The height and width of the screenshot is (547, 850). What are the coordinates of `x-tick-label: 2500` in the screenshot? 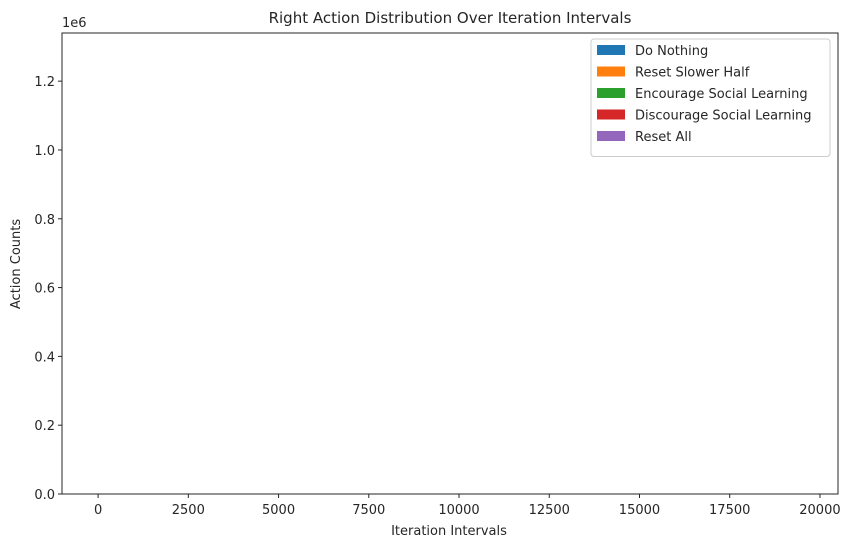 It's located at (188, 510).